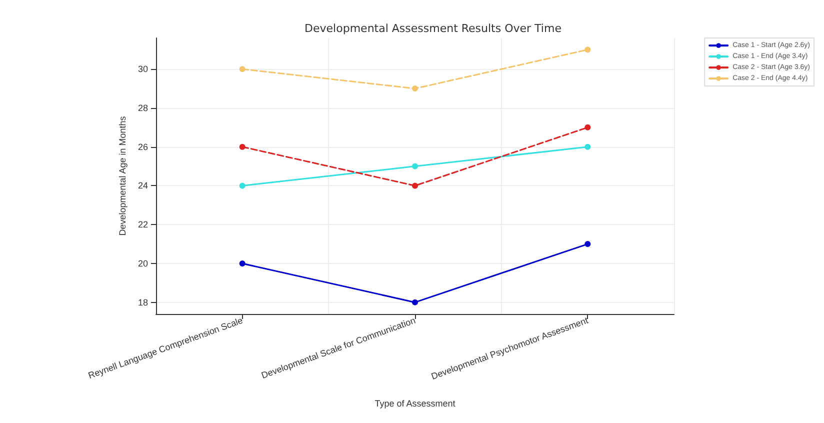 The height and width of the screenshot is (423, 824). Describe the element at coordinates (143, 302) in the screenshot. I see `y-tick-label: 18` at that location.